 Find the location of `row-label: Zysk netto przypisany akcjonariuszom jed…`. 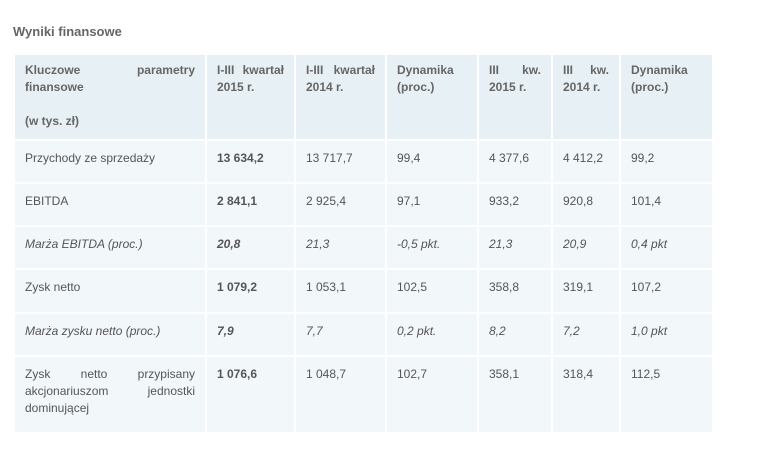

row-label: Zysk netto przypisany akcjonariuszom jed… is located at coordinates (111, 395).